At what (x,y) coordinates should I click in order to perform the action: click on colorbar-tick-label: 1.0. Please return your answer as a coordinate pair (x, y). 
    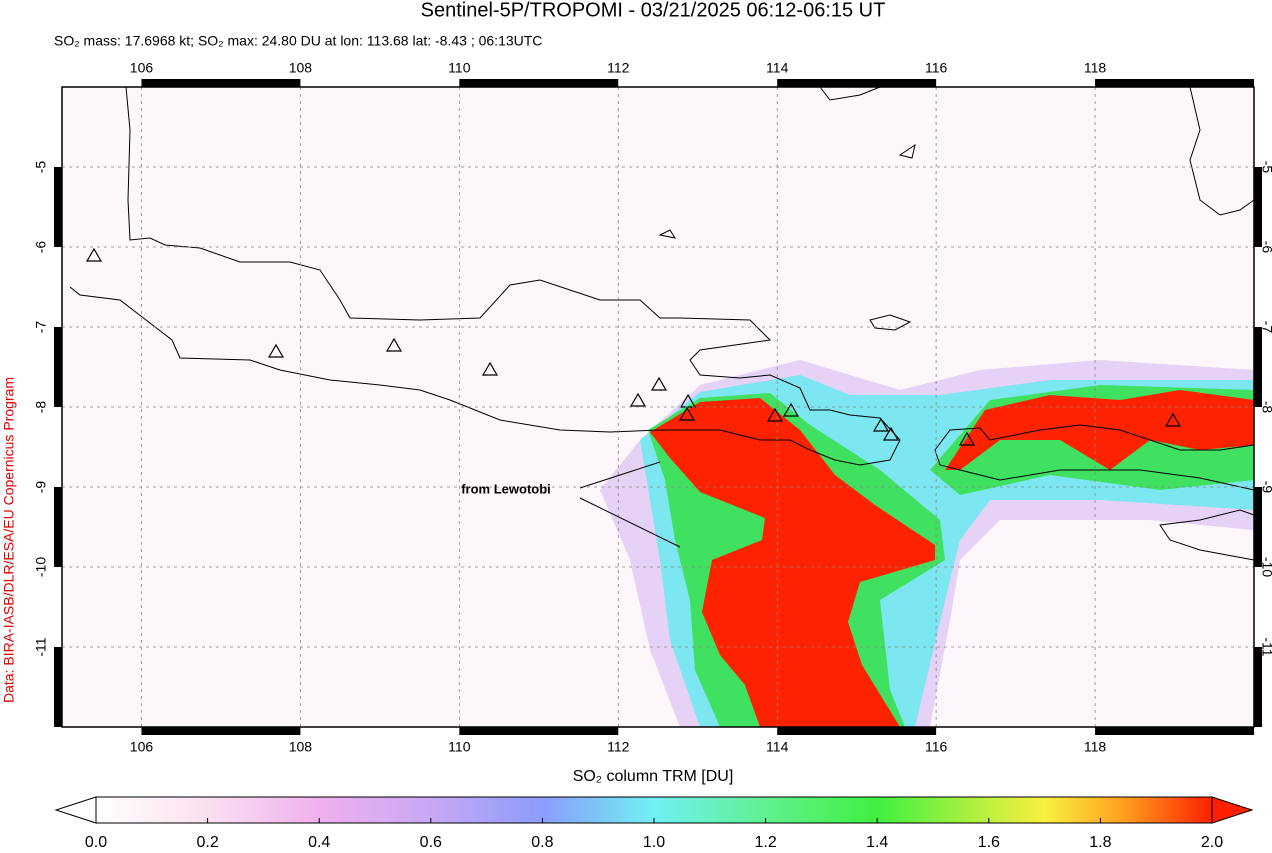
    Looking at the image, I should click on (654, 842).